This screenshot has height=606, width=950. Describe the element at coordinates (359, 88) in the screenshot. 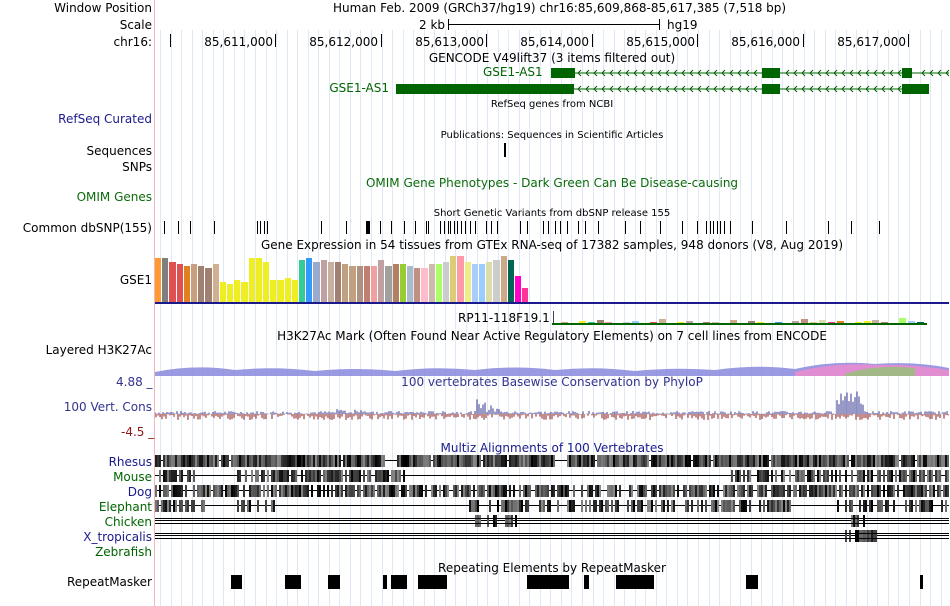

I see `refseq-gene-label: GSE1-AS1` at that location.